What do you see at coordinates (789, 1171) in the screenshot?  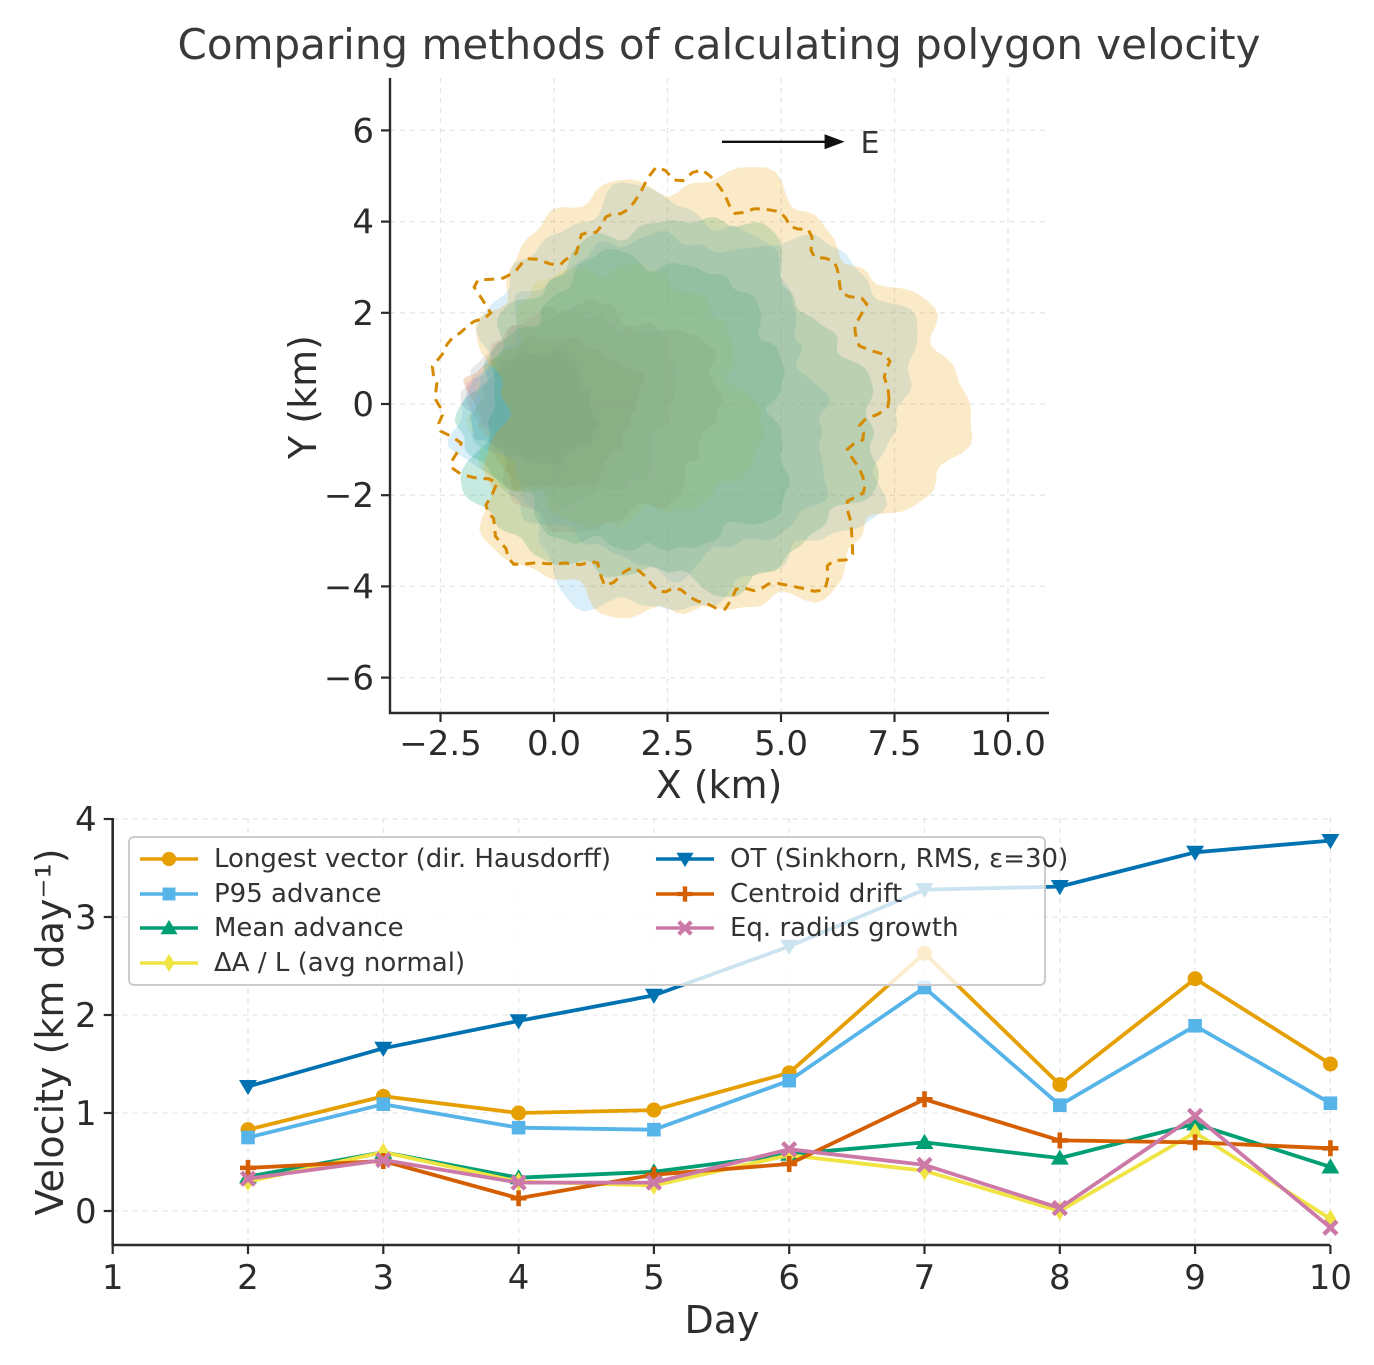 I see `series-eq-radius-growth` at bounding box center [789, 1171].